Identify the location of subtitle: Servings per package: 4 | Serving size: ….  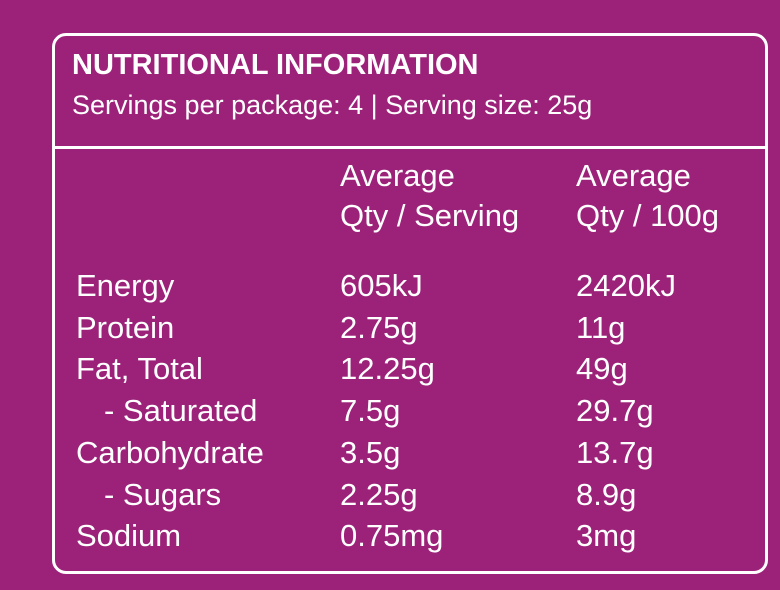
(332, 105).